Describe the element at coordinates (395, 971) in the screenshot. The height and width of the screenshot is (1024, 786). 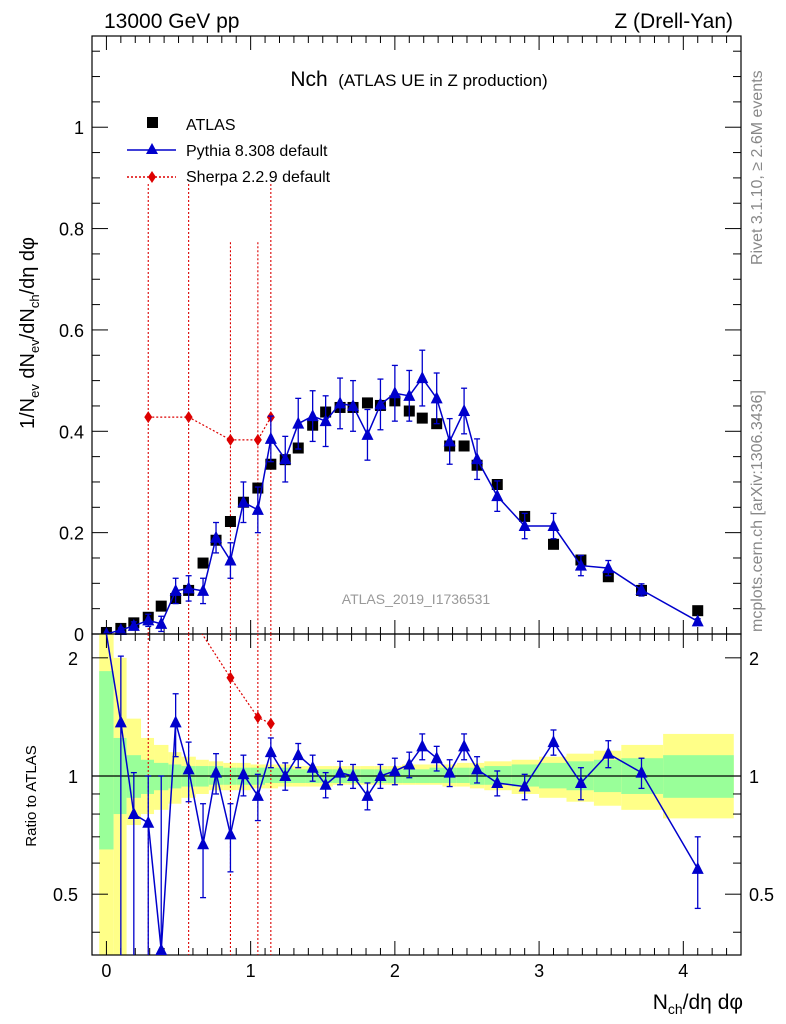
I see `x-tick-label: 2` at that location.